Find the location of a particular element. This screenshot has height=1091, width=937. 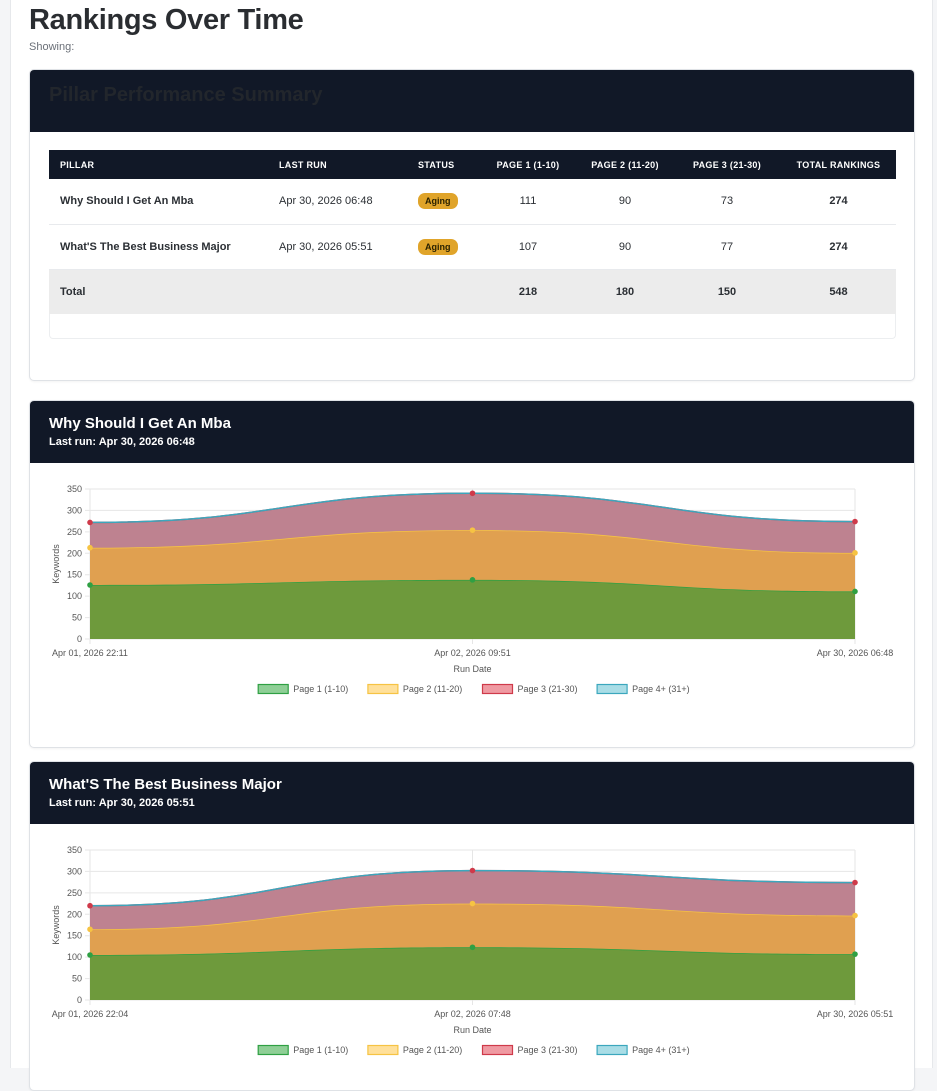

summary-title: Pillar Performance Summary is located at coordinates (186, 95).